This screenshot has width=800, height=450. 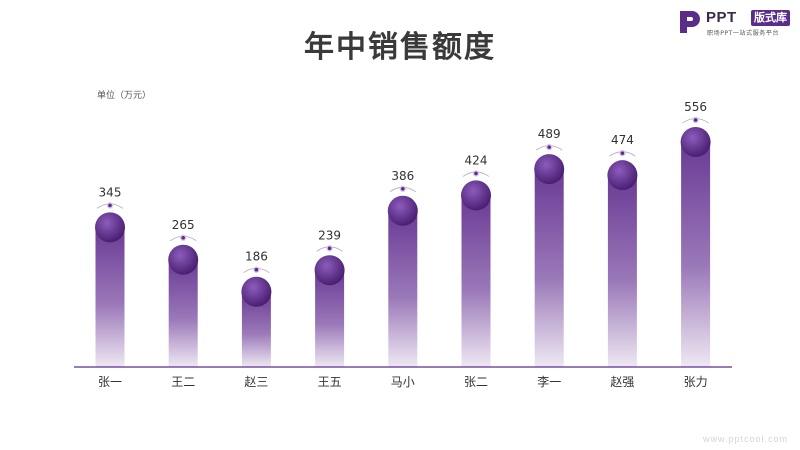 I want to click on data-label-3: 186, so click(x=256, y=257).